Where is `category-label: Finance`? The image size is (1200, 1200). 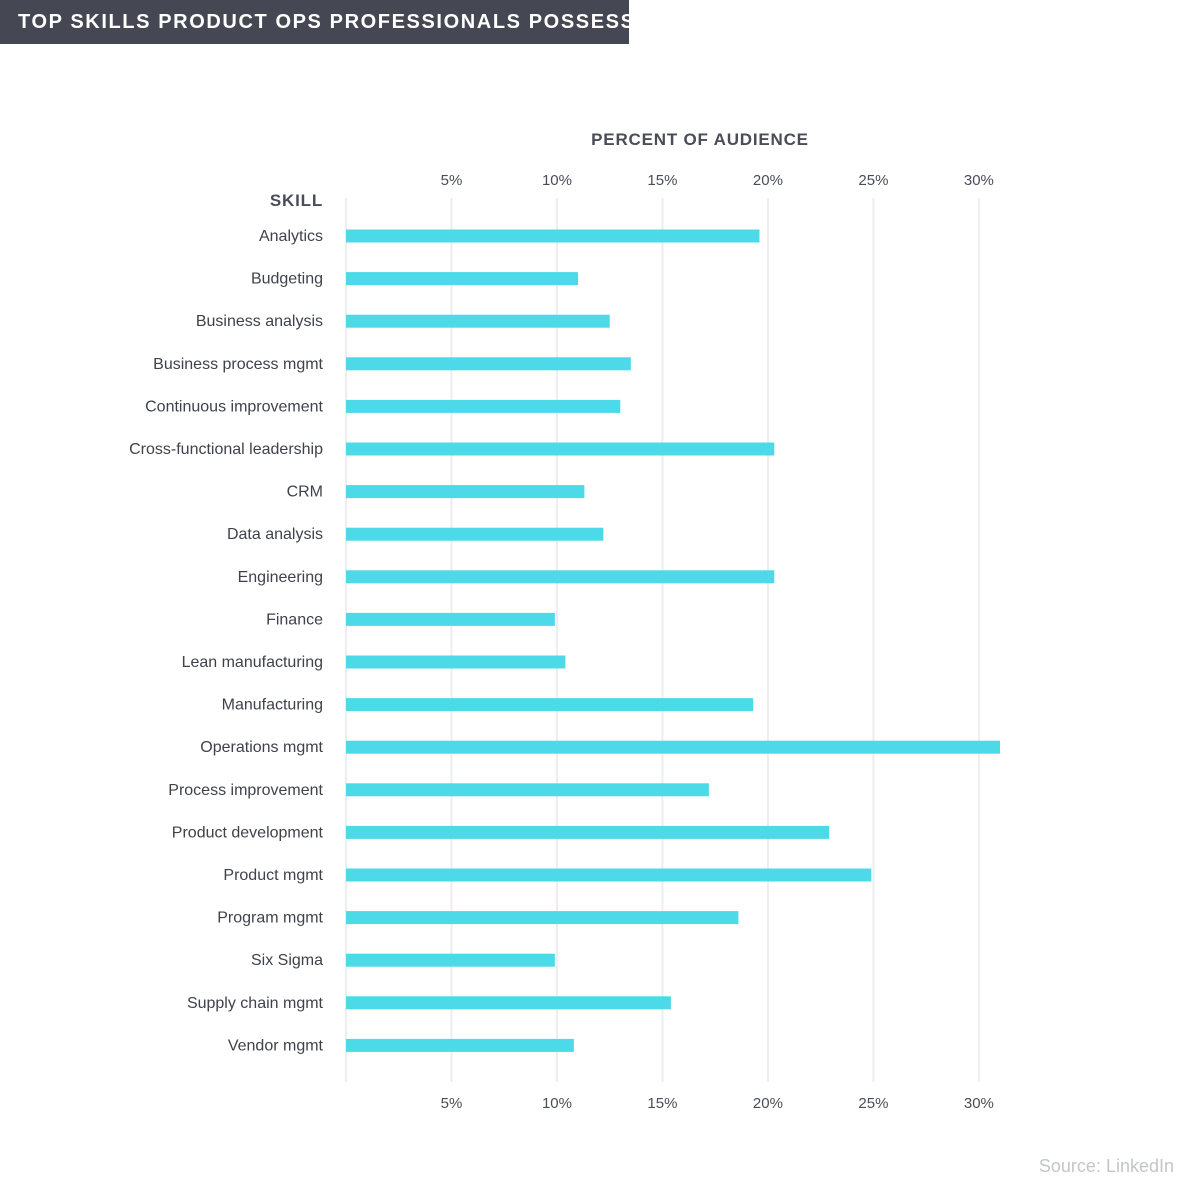
category-label: Finance is located at coordinates (294, 619).